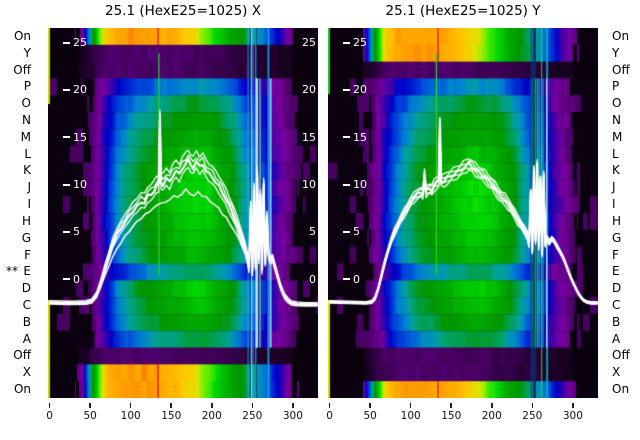  What do you see at coordinates (614, 204) in the screenshot?
I see `row-label-right-10: I` at bounding box center [614, 204].